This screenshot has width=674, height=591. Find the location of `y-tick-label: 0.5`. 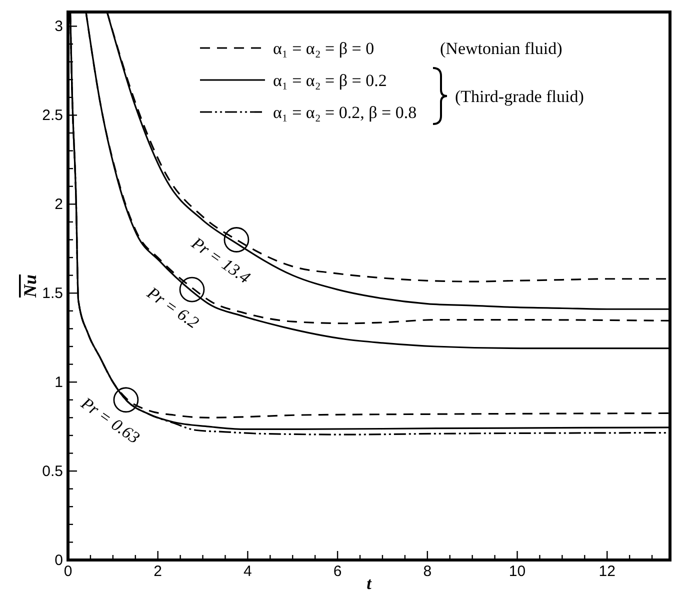

y-tick-label: 0.5 is located at coordinates (52, 471).